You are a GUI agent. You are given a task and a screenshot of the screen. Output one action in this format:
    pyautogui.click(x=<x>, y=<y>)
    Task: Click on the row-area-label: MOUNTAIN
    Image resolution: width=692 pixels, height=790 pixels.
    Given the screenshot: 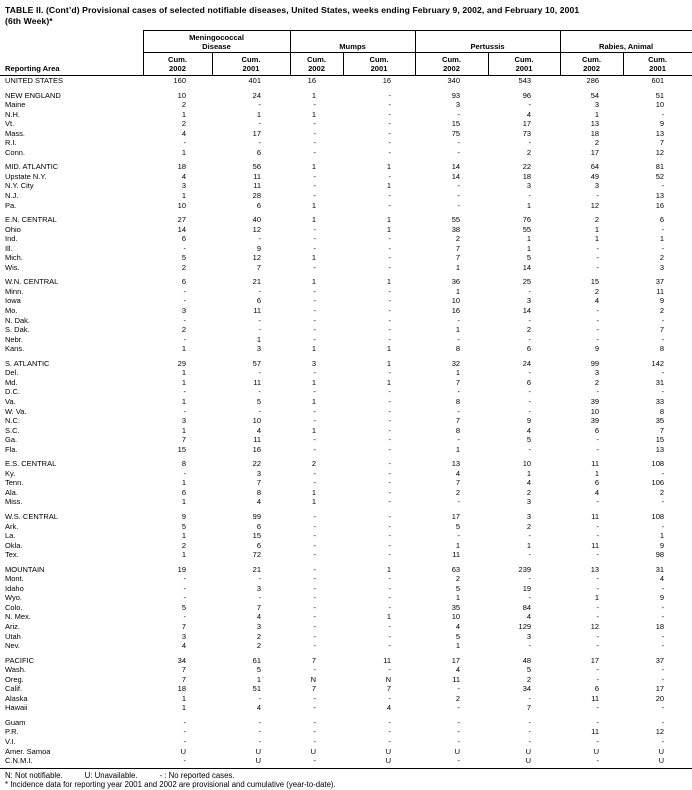 What is the action you would take?
    pyautogui.click(x=25, y=569)
    